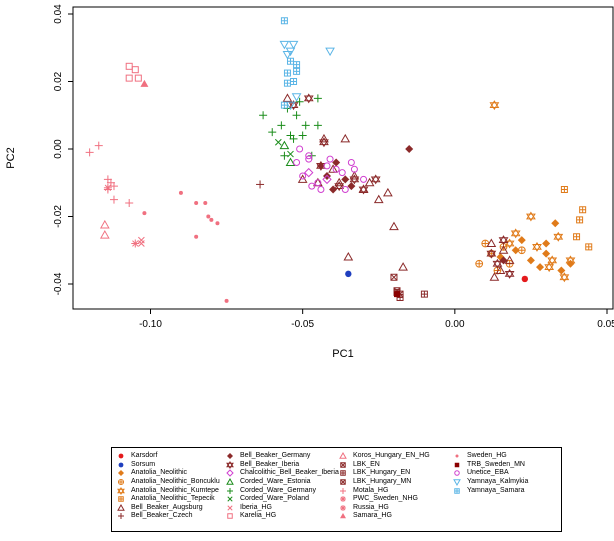 This screenshot has width=614, height=541. I want to click on y-axis: -0.04 -0.02 0.00 0.02 0.04, so click(63, 149).